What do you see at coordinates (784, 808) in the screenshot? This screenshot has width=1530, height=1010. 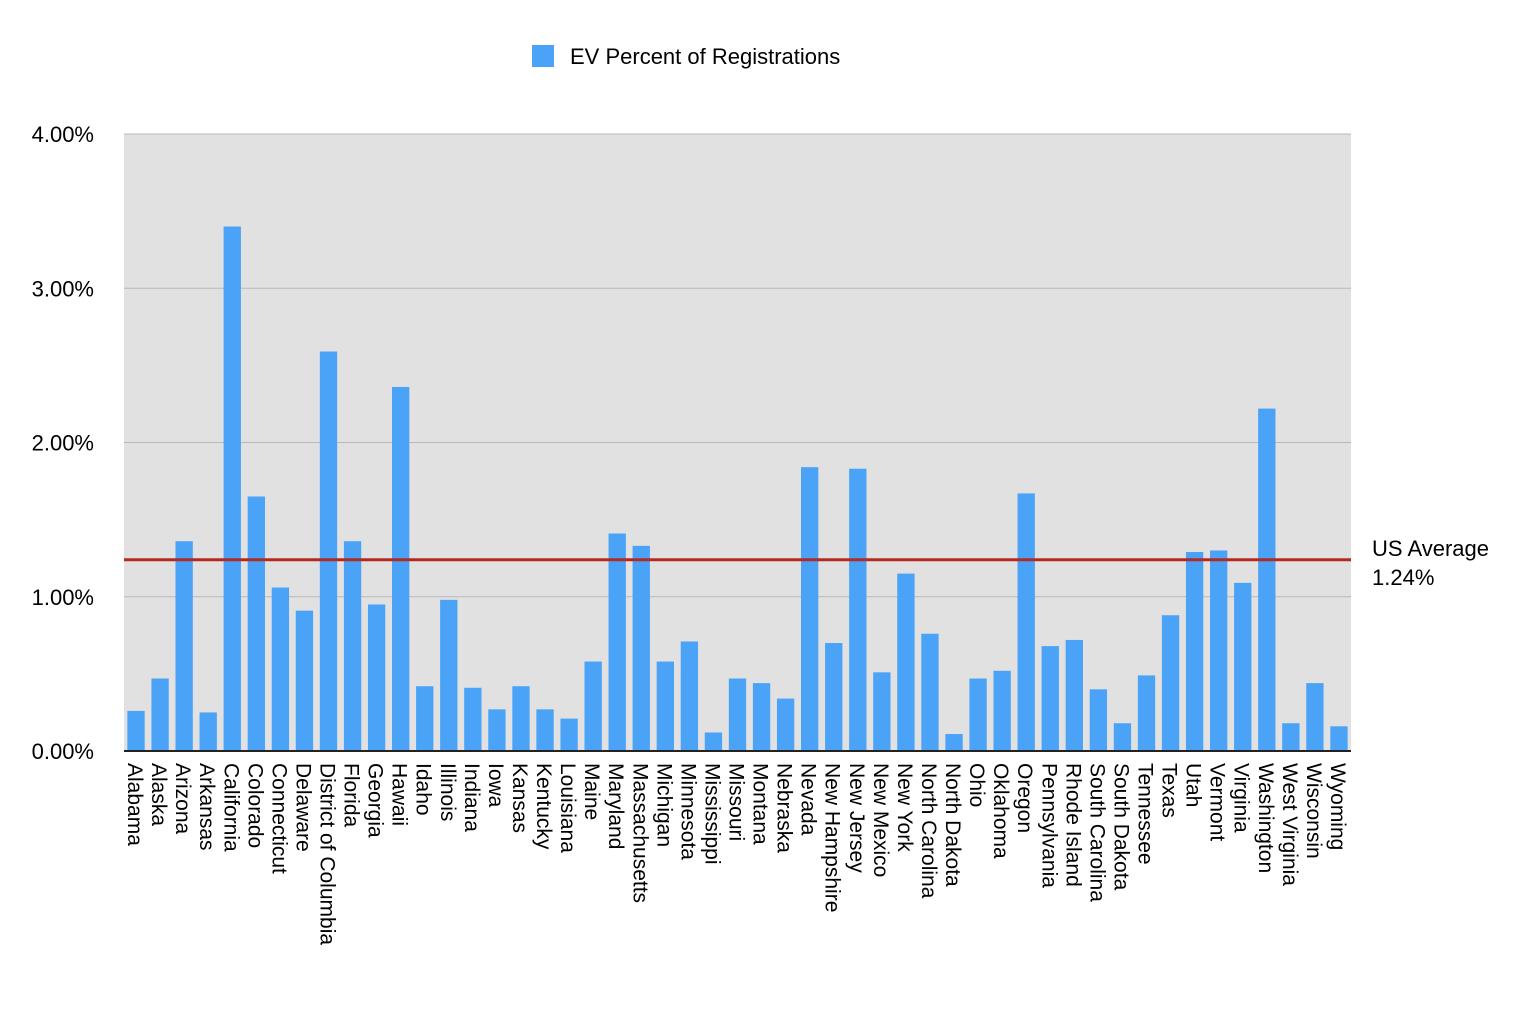 I see `x-tick-label: Nebraska` at bounding box center [784, 808].